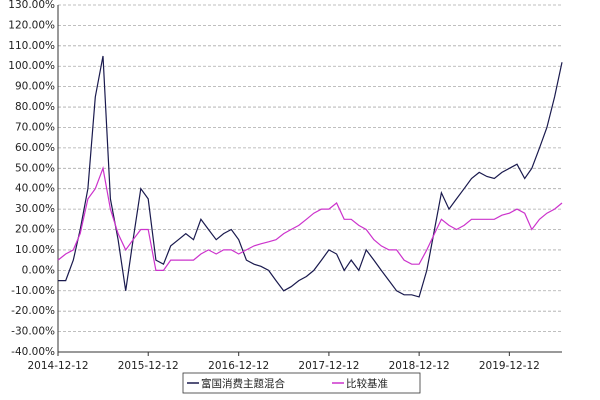 This screenshot has height=400, width=600. What do you see at coordinates (35, 168) in the screenshot?
I see `y-tick-label: 50.00%` at bounding box center [35, 168].